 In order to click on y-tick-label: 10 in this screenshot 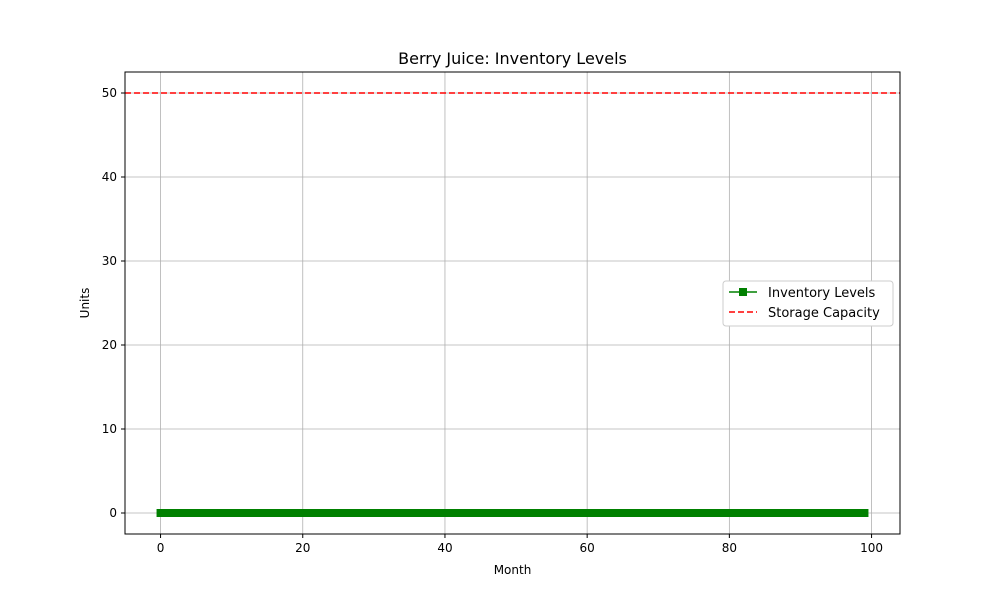, I will do `click(109, 429)`.